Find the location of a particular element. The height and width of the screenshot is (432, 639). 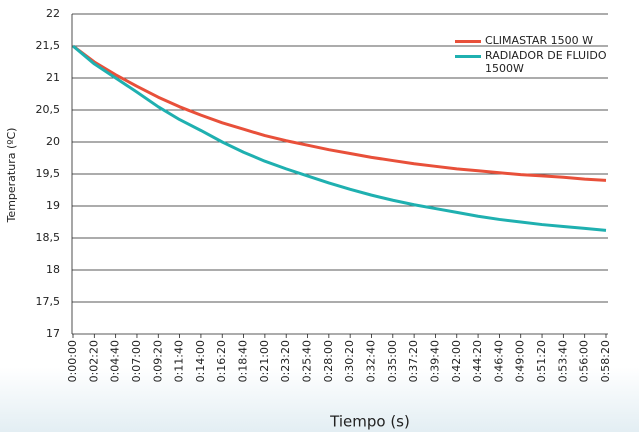

x-tick-label: 0:58:20 is located at coordinates (605, 361).